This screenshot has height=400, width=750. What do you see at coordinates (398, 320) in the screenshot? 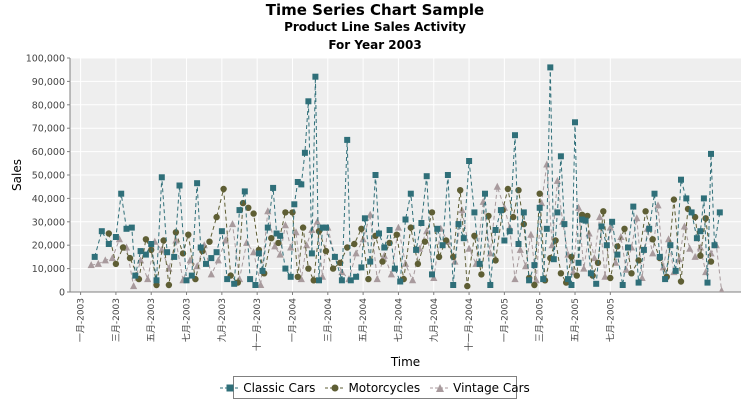
I see `x-tick-label: 七月-2004` at bounding box center [398, 320].